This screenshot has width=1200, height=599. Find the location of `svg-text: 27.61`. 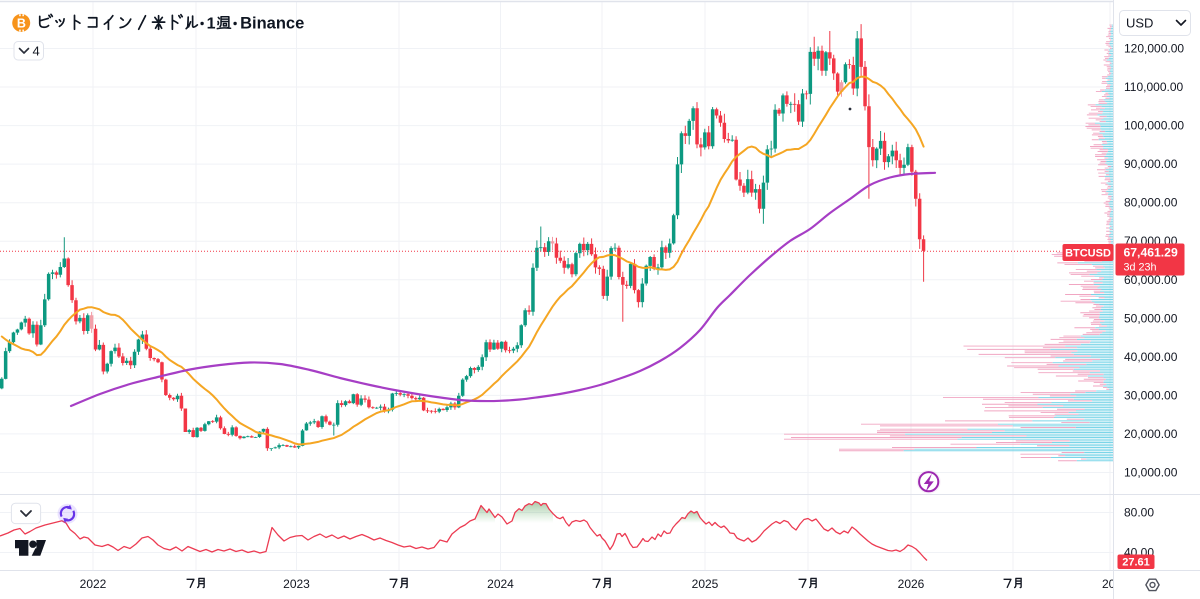

svg-text: 27.61 is located at coordinates (1136, 563).